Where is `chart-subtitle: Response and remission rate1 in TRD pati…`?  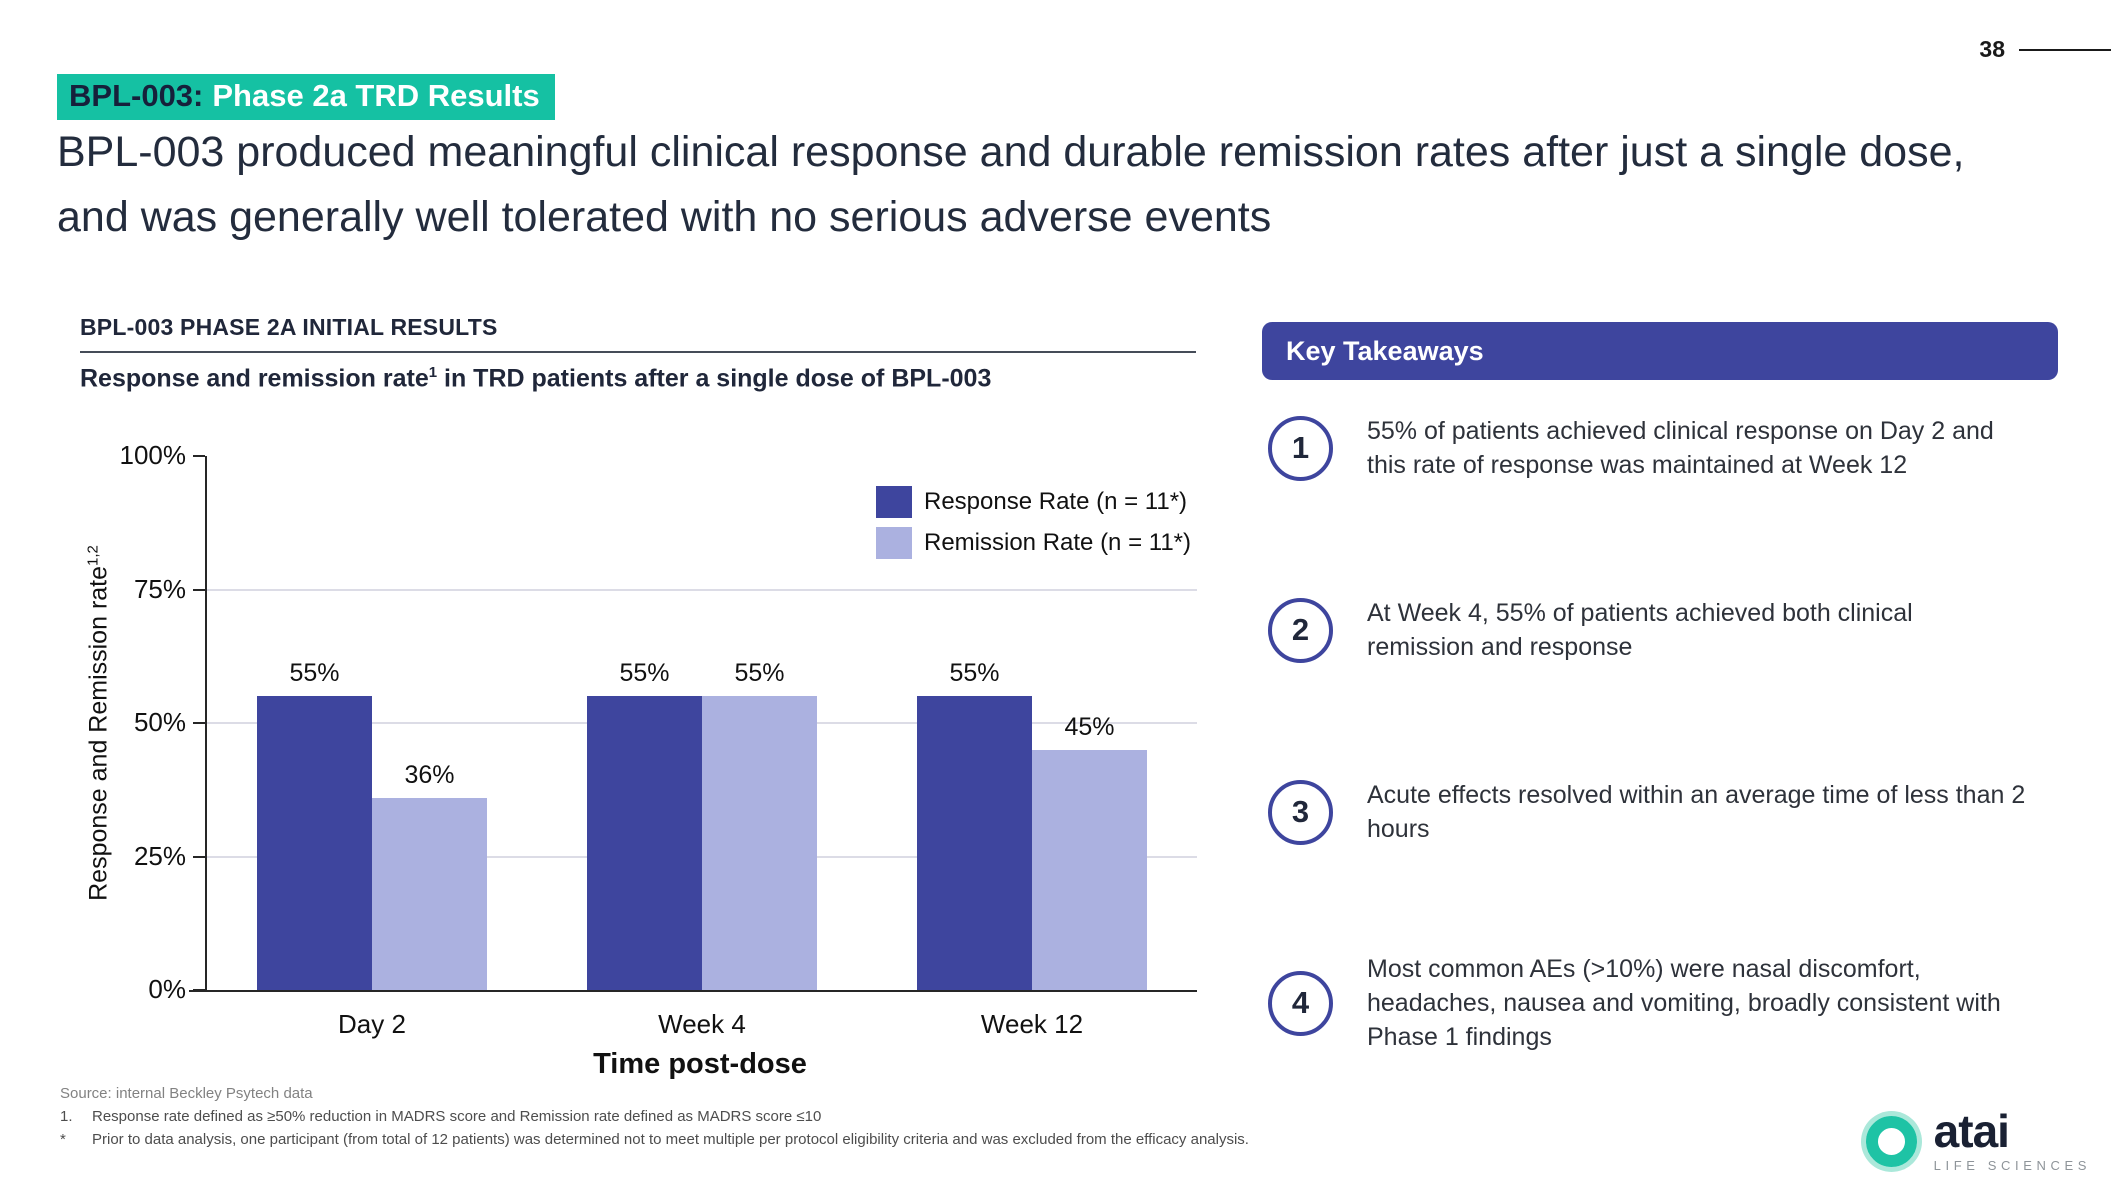
chart-subtitle: Response and remission rate1 in TRD pati… is located at coordinates (535, 378).